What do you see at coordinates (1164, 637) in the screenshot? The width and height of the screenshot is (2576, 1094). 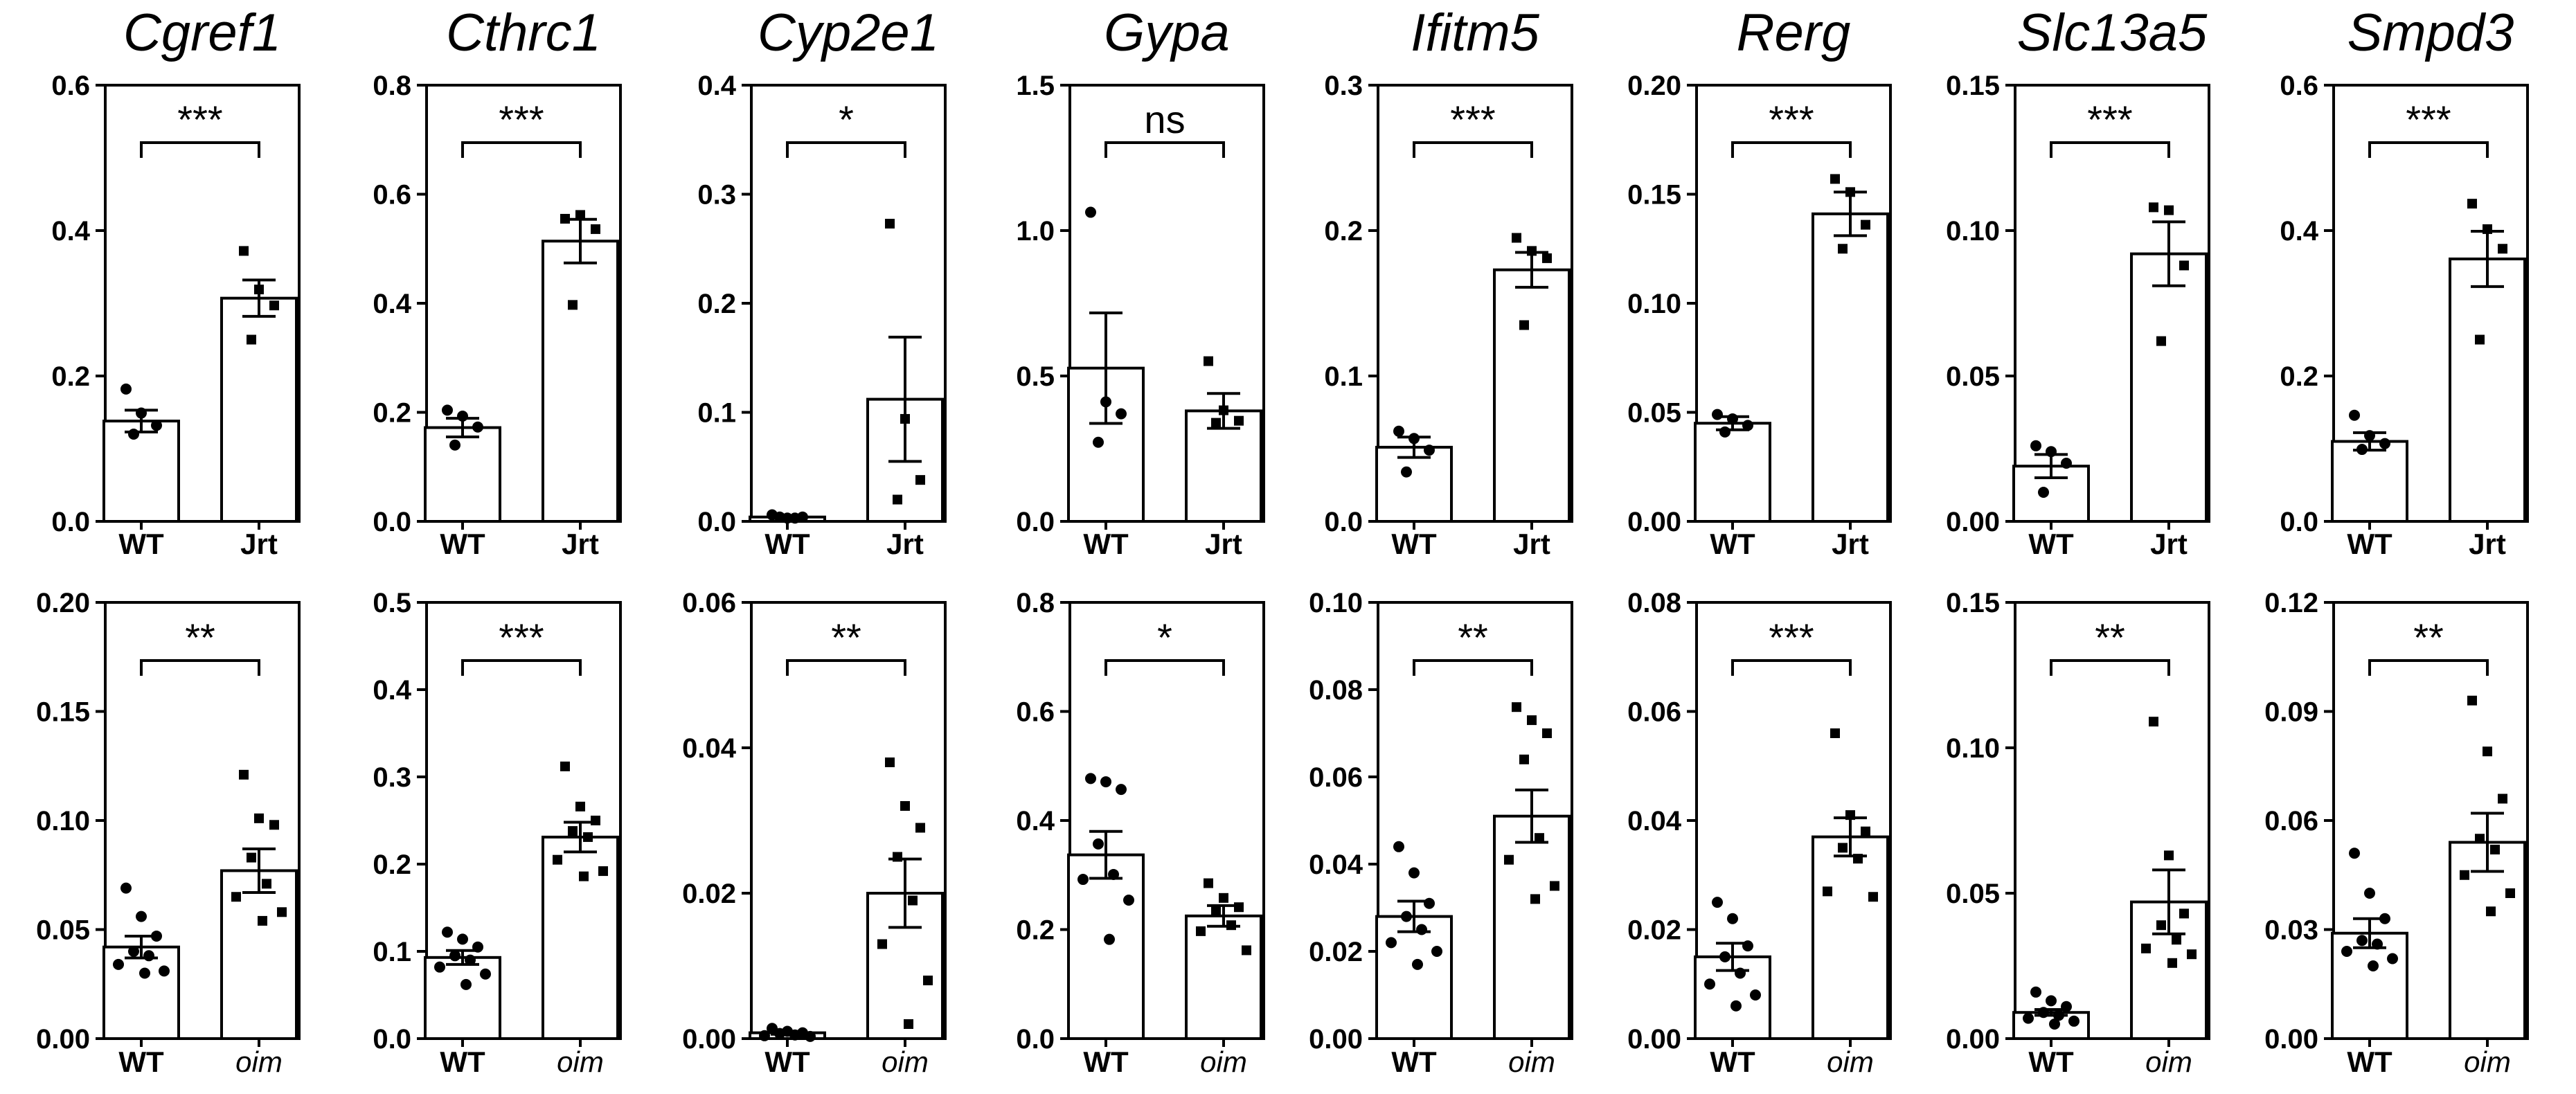 I see `significance-label: *` at bounding box center [1164, 637].